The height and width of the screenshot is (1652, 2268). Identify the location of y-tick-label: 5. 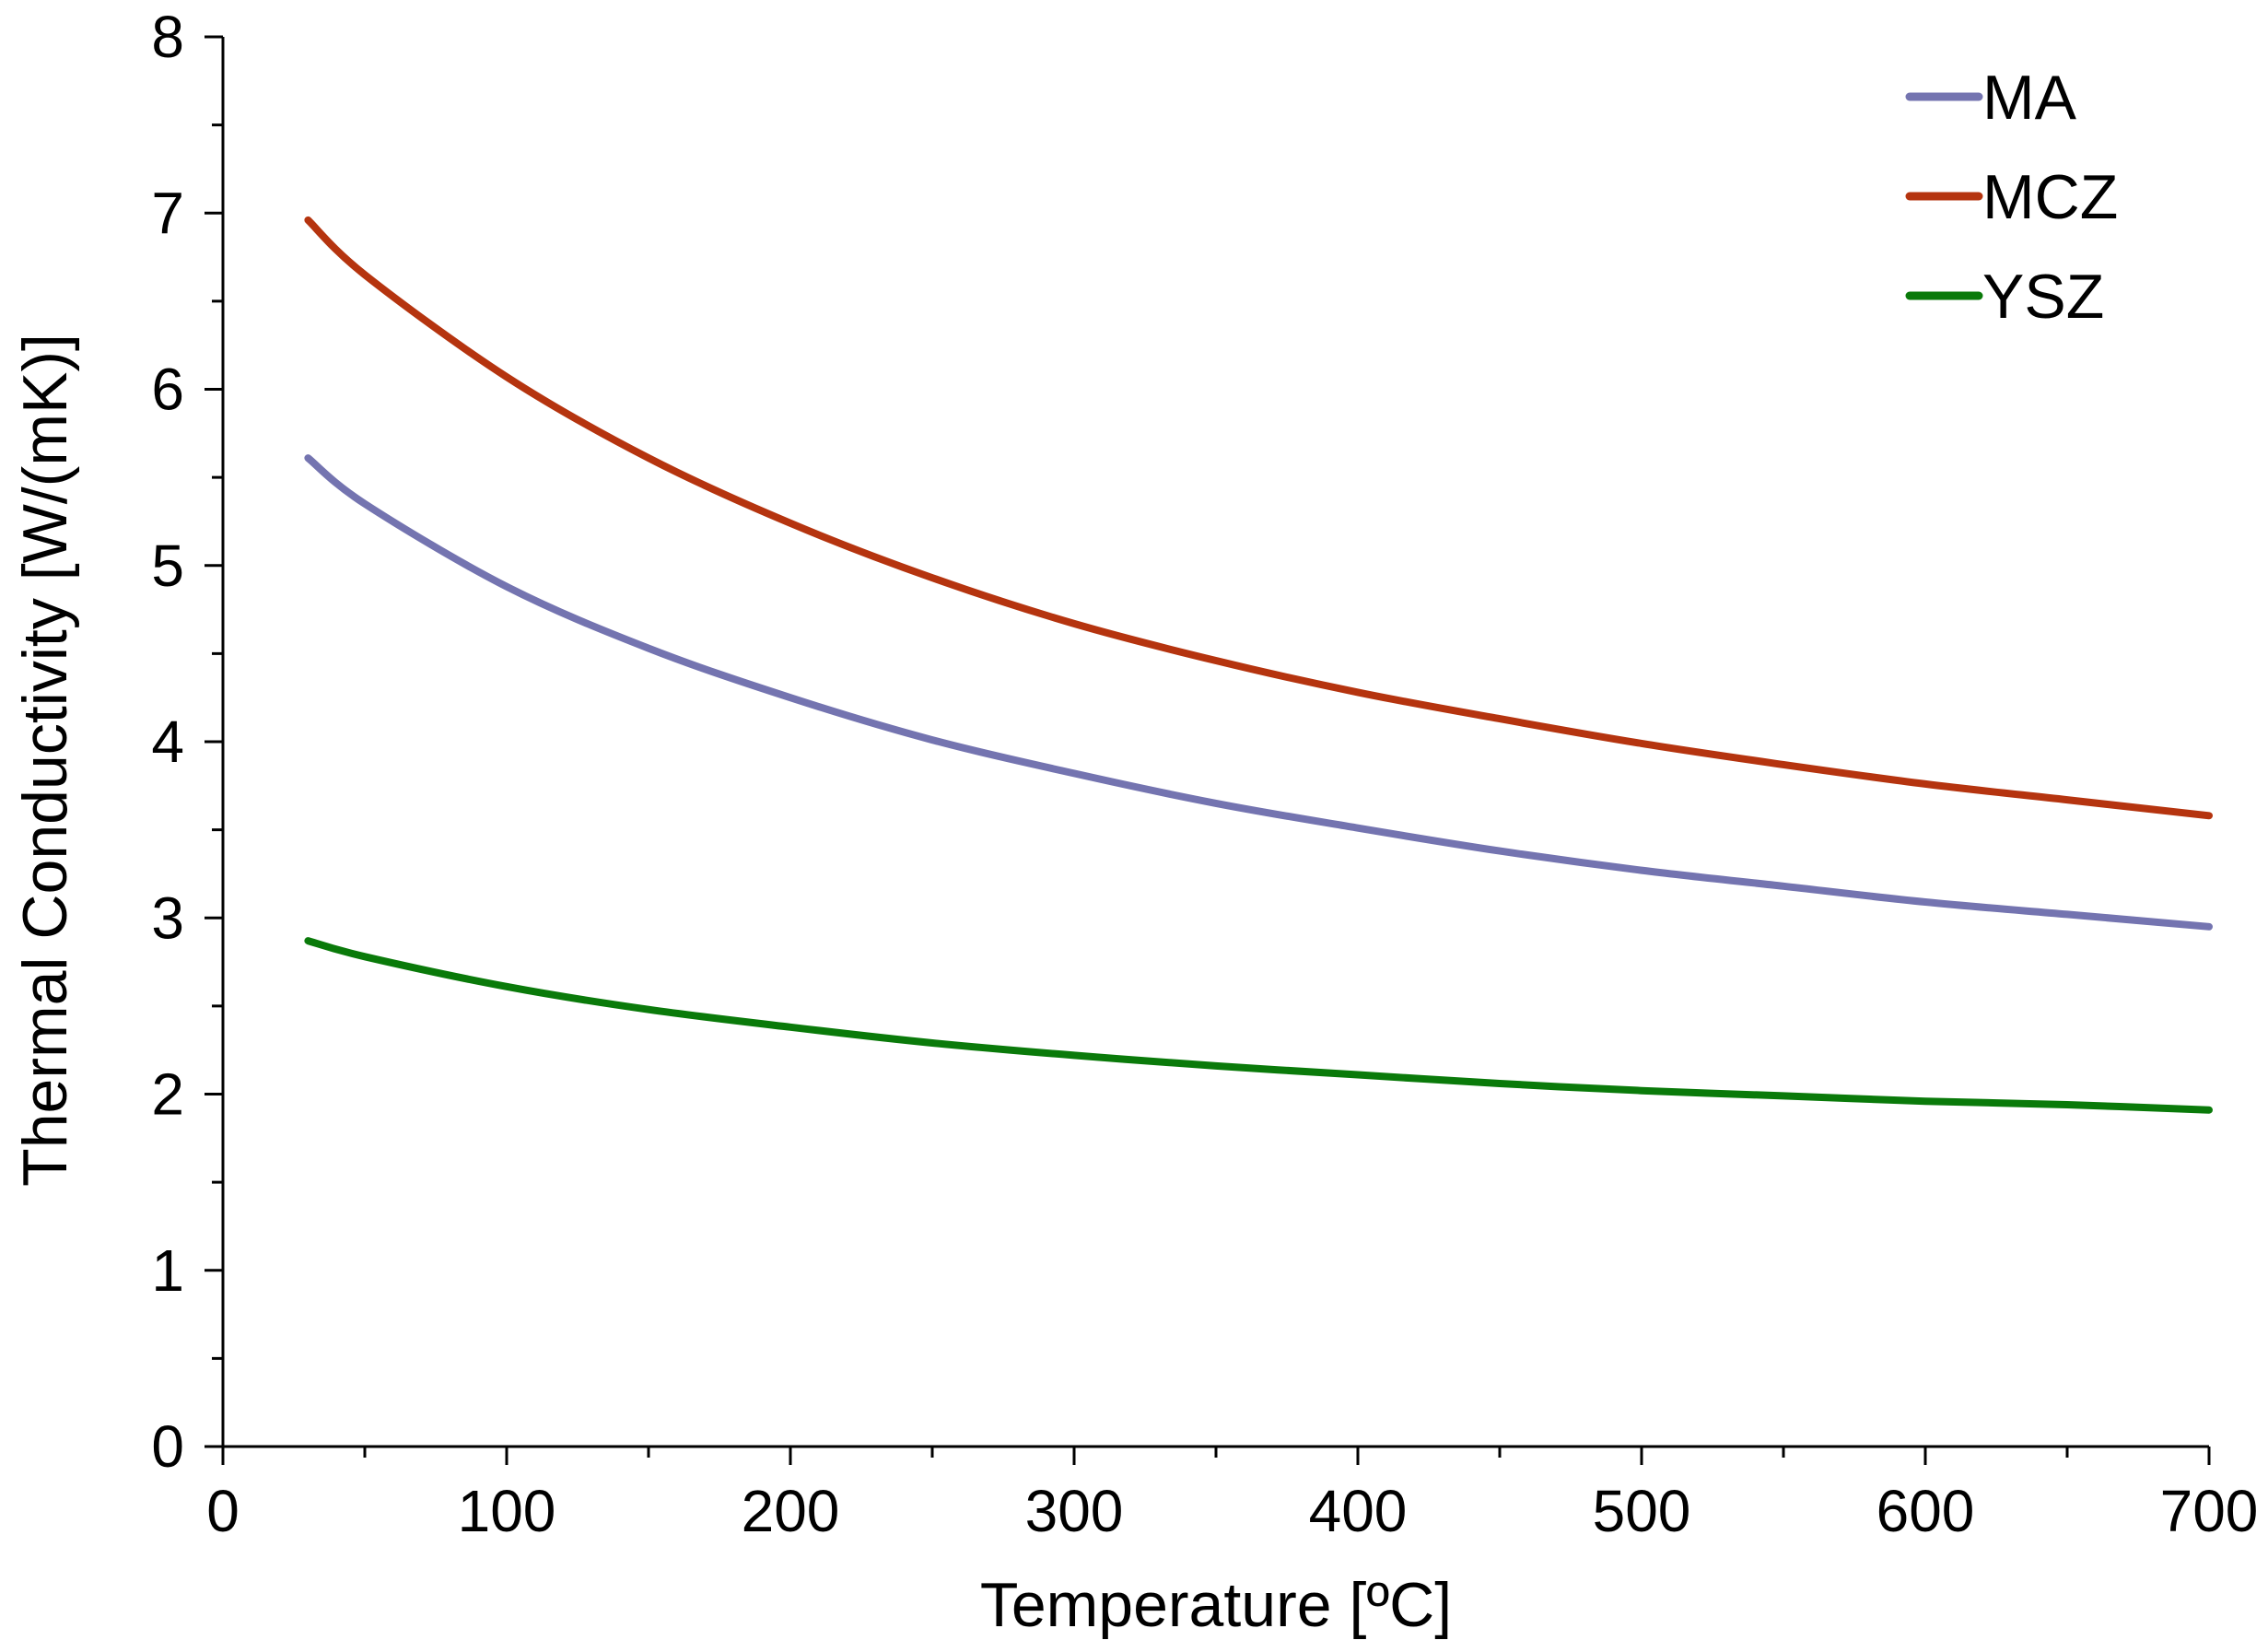
(167, 566).